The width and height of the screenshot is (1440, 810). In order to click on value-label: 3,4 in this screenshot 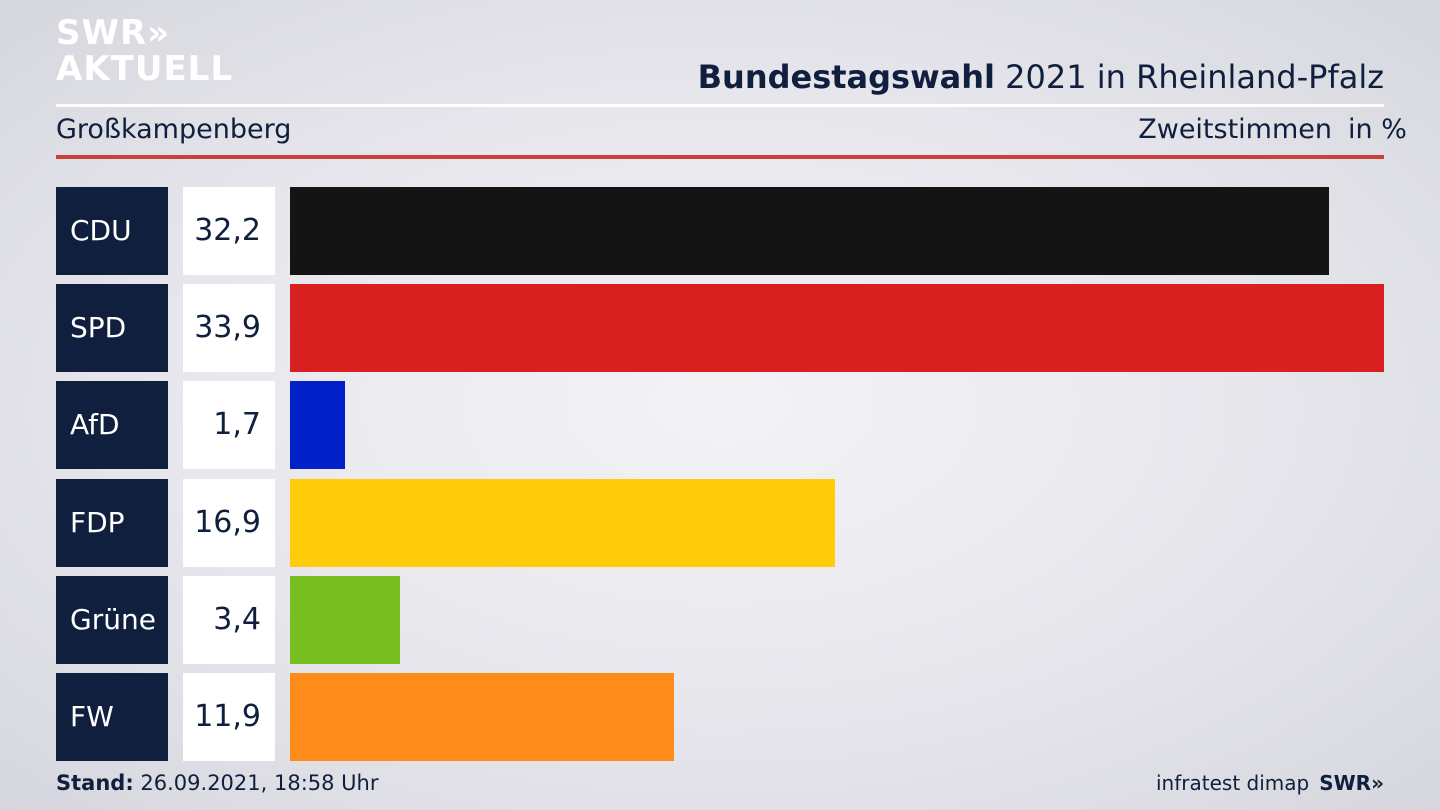, I will do `click(229, 619)`.